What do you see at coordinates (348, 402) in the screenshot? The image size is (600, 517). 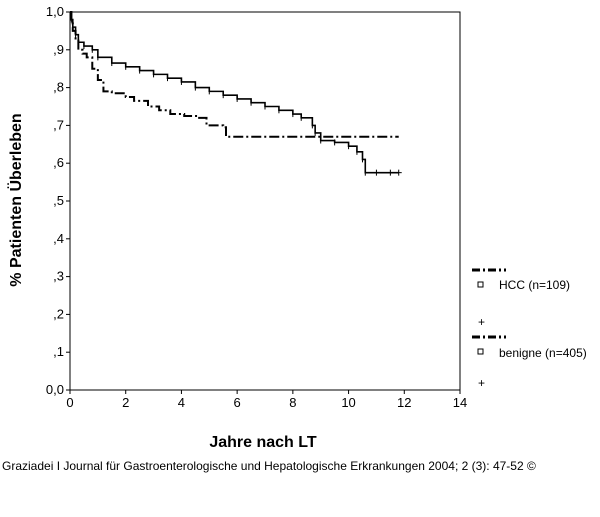 I see `x-tick-label: 10` at bounding box center [348, 402].